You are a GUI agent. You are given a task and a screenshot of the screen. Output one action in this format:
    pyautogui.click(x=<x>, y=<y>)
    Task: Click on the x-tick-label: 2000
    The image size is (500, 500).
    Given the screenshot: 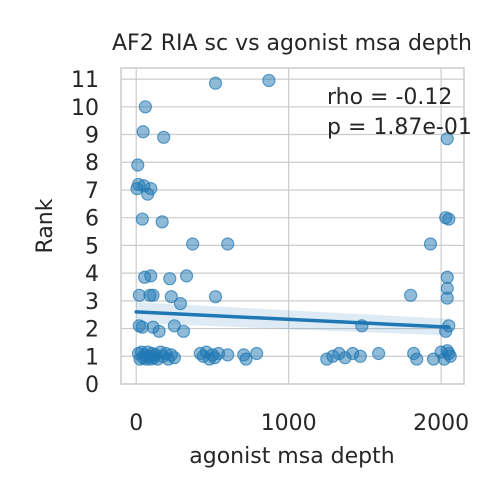 What is the action you would take?
    pyautogui.click(x=441, y=423)
    